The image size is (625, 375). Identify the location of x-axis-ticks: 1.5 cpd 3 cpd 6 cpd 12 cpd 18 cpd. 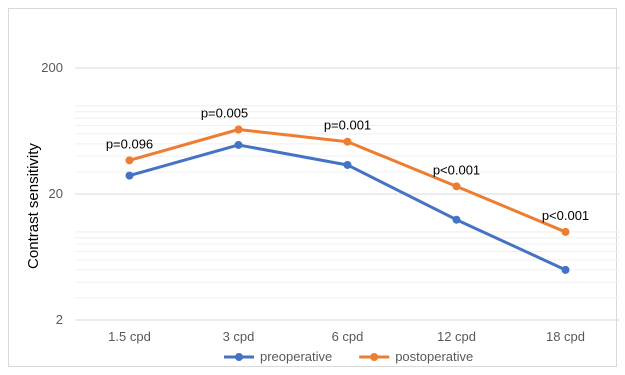
(346, 336).